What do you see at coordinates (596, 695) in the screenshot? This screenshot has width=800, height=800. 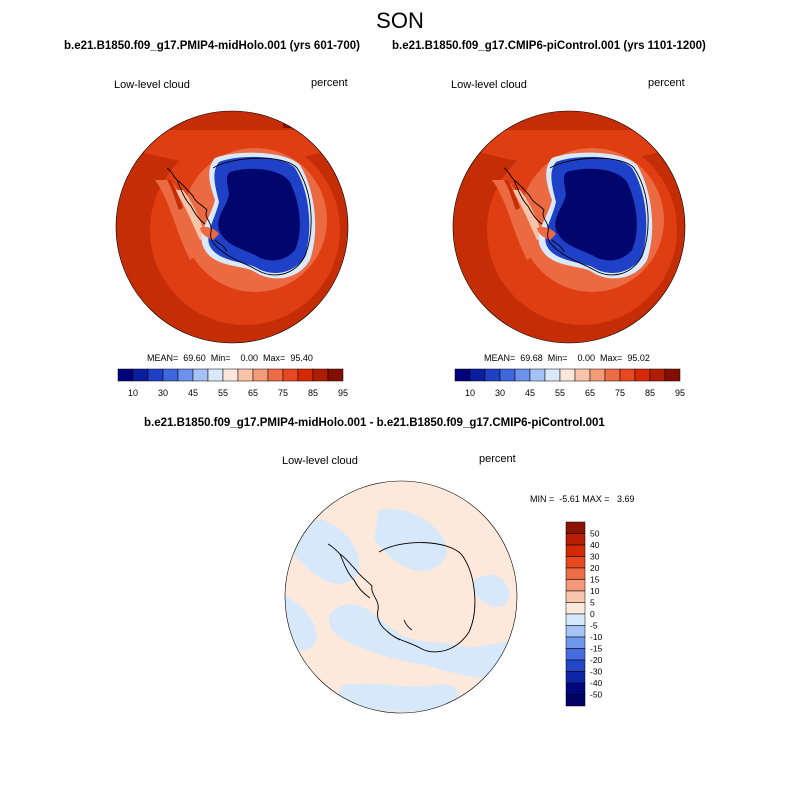 I see `colorbar-tick-label: -50` at bounding box center [596, 695].